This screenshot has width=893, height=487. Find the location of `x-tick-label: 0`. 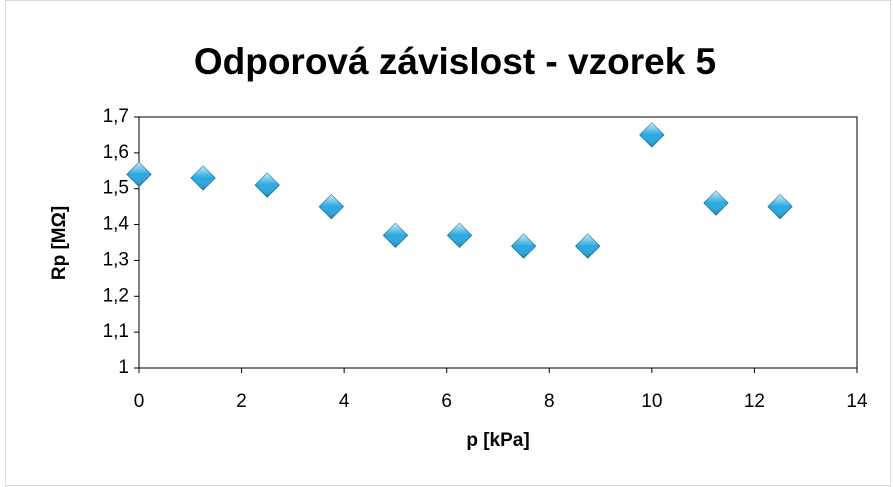

x-tick-label: 0 is located at coordinates (139, 401).